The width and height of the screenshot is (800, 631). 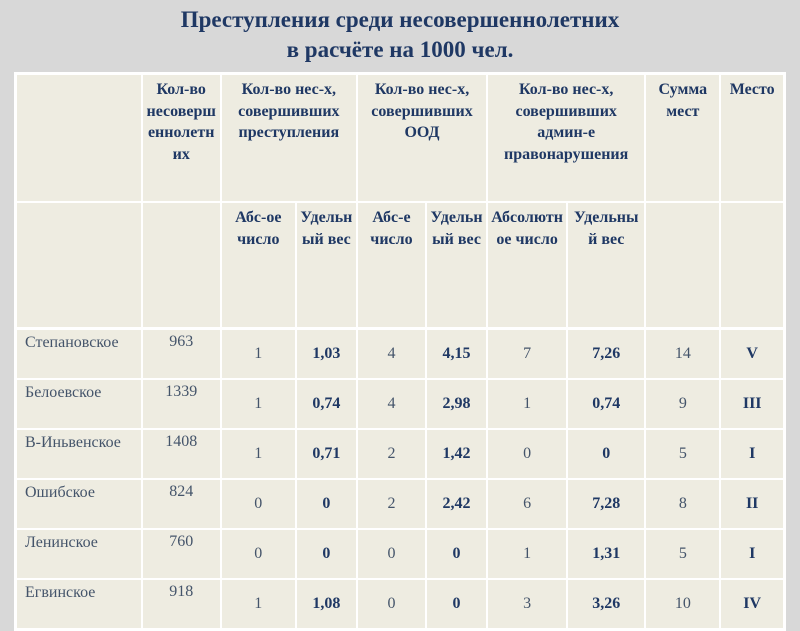 I want to click on subheader-region-empty, so click(x=78, y=265).